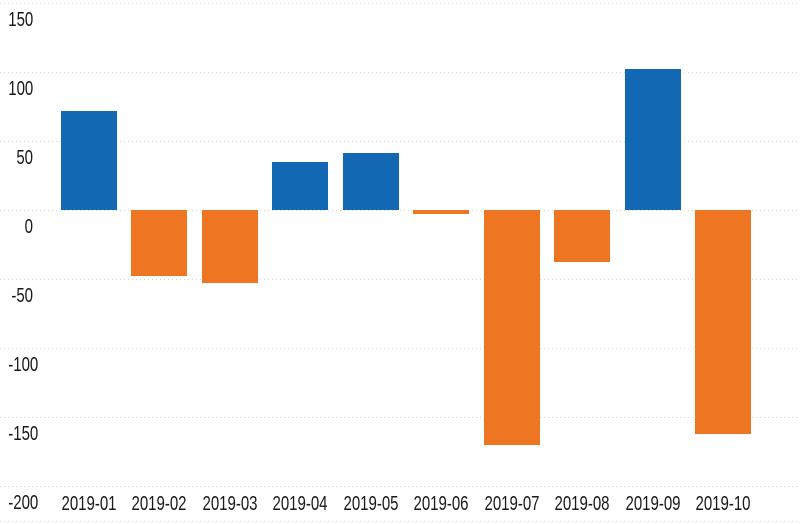 This screenshot has height=524, width=800. Describe the element at coordinates (400, 486) in the screenshot. I see `gridline--200` at that location.